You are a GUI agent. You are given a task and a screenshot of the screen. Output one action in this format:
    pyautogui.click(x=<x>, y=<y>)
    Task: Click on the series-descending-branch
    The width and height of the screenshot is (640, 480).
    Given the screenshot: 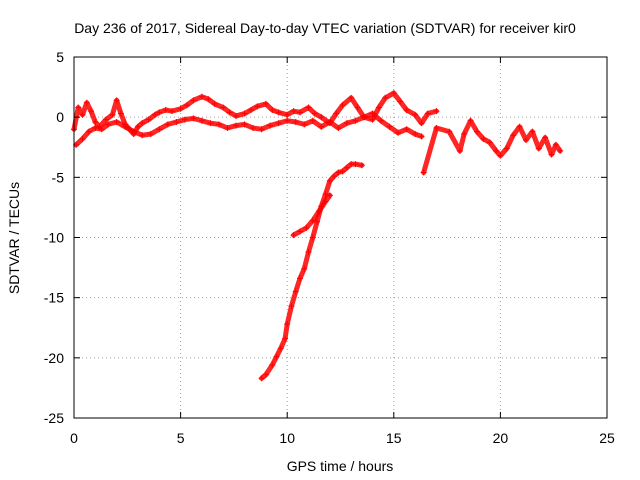 What is the action you would take?
    pyautogui.click(x=311, y=271)
    